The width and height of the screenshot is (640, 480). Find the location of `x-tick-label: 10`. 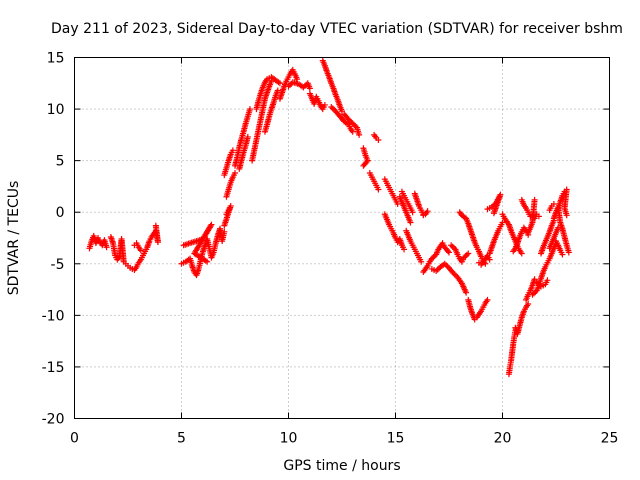

x-tick-label: 10 is located at coordinates (289, 439).